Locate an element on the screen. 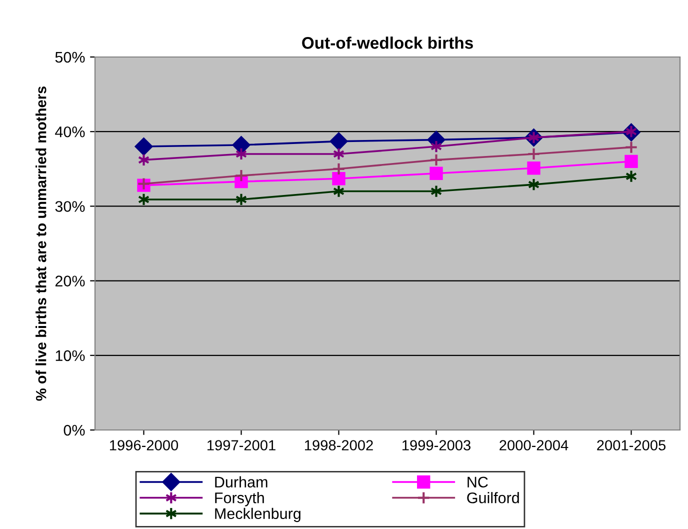 This screenshot has height=529, width=688. x-tick-label: 1998-2002 is located at coordinates (338, 445).